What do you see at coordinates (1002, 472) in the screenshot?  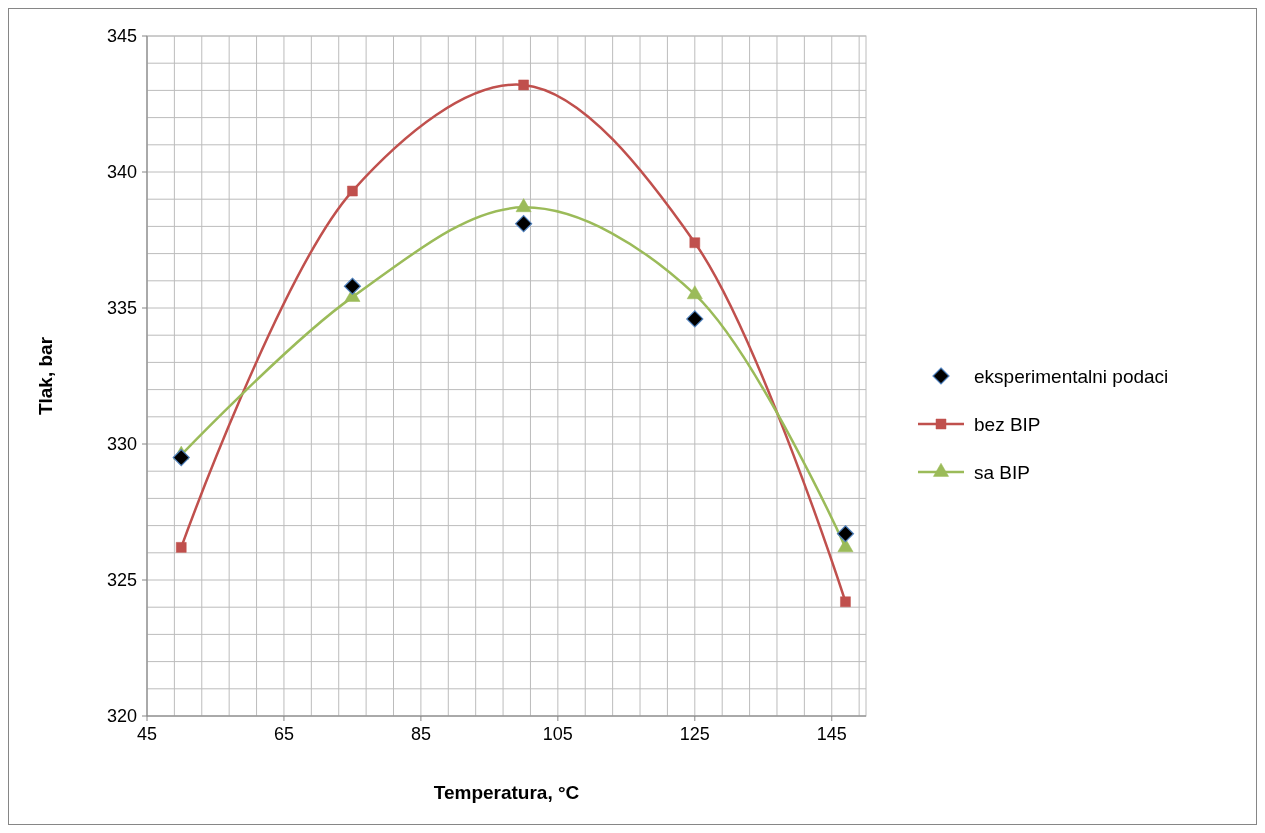 I see `legend-label: sa BIP` at bounding box center [1002, 472].